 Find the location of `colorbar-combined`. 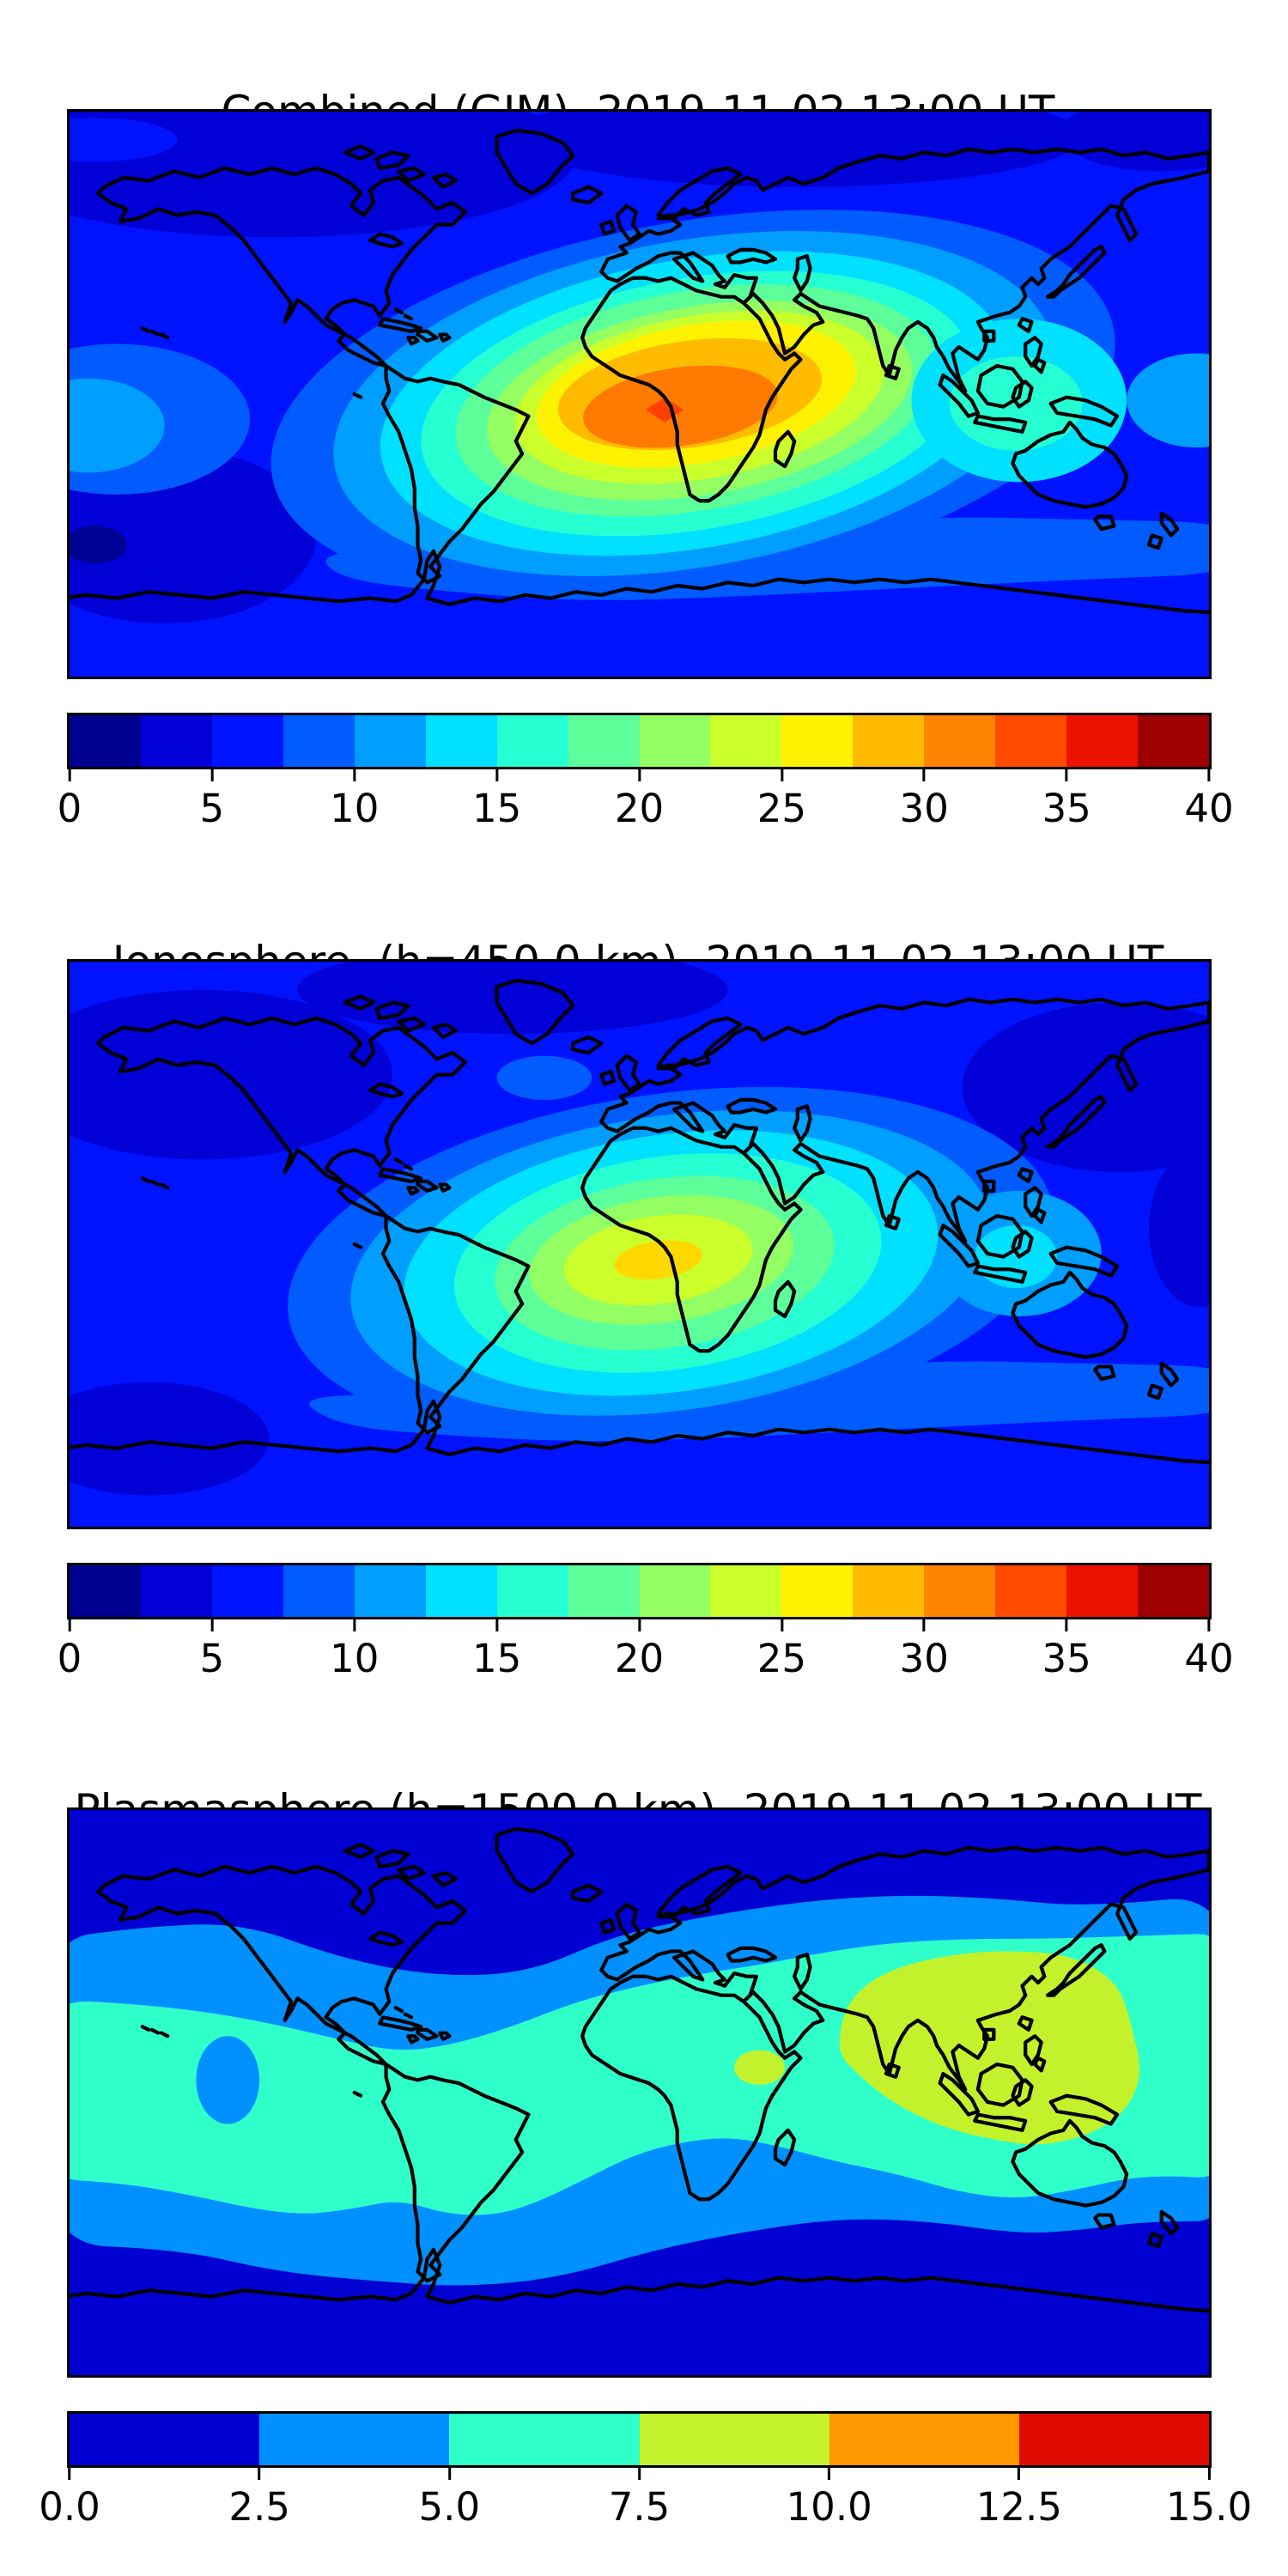

colorbar-combined is located at coordinates (640, 741).